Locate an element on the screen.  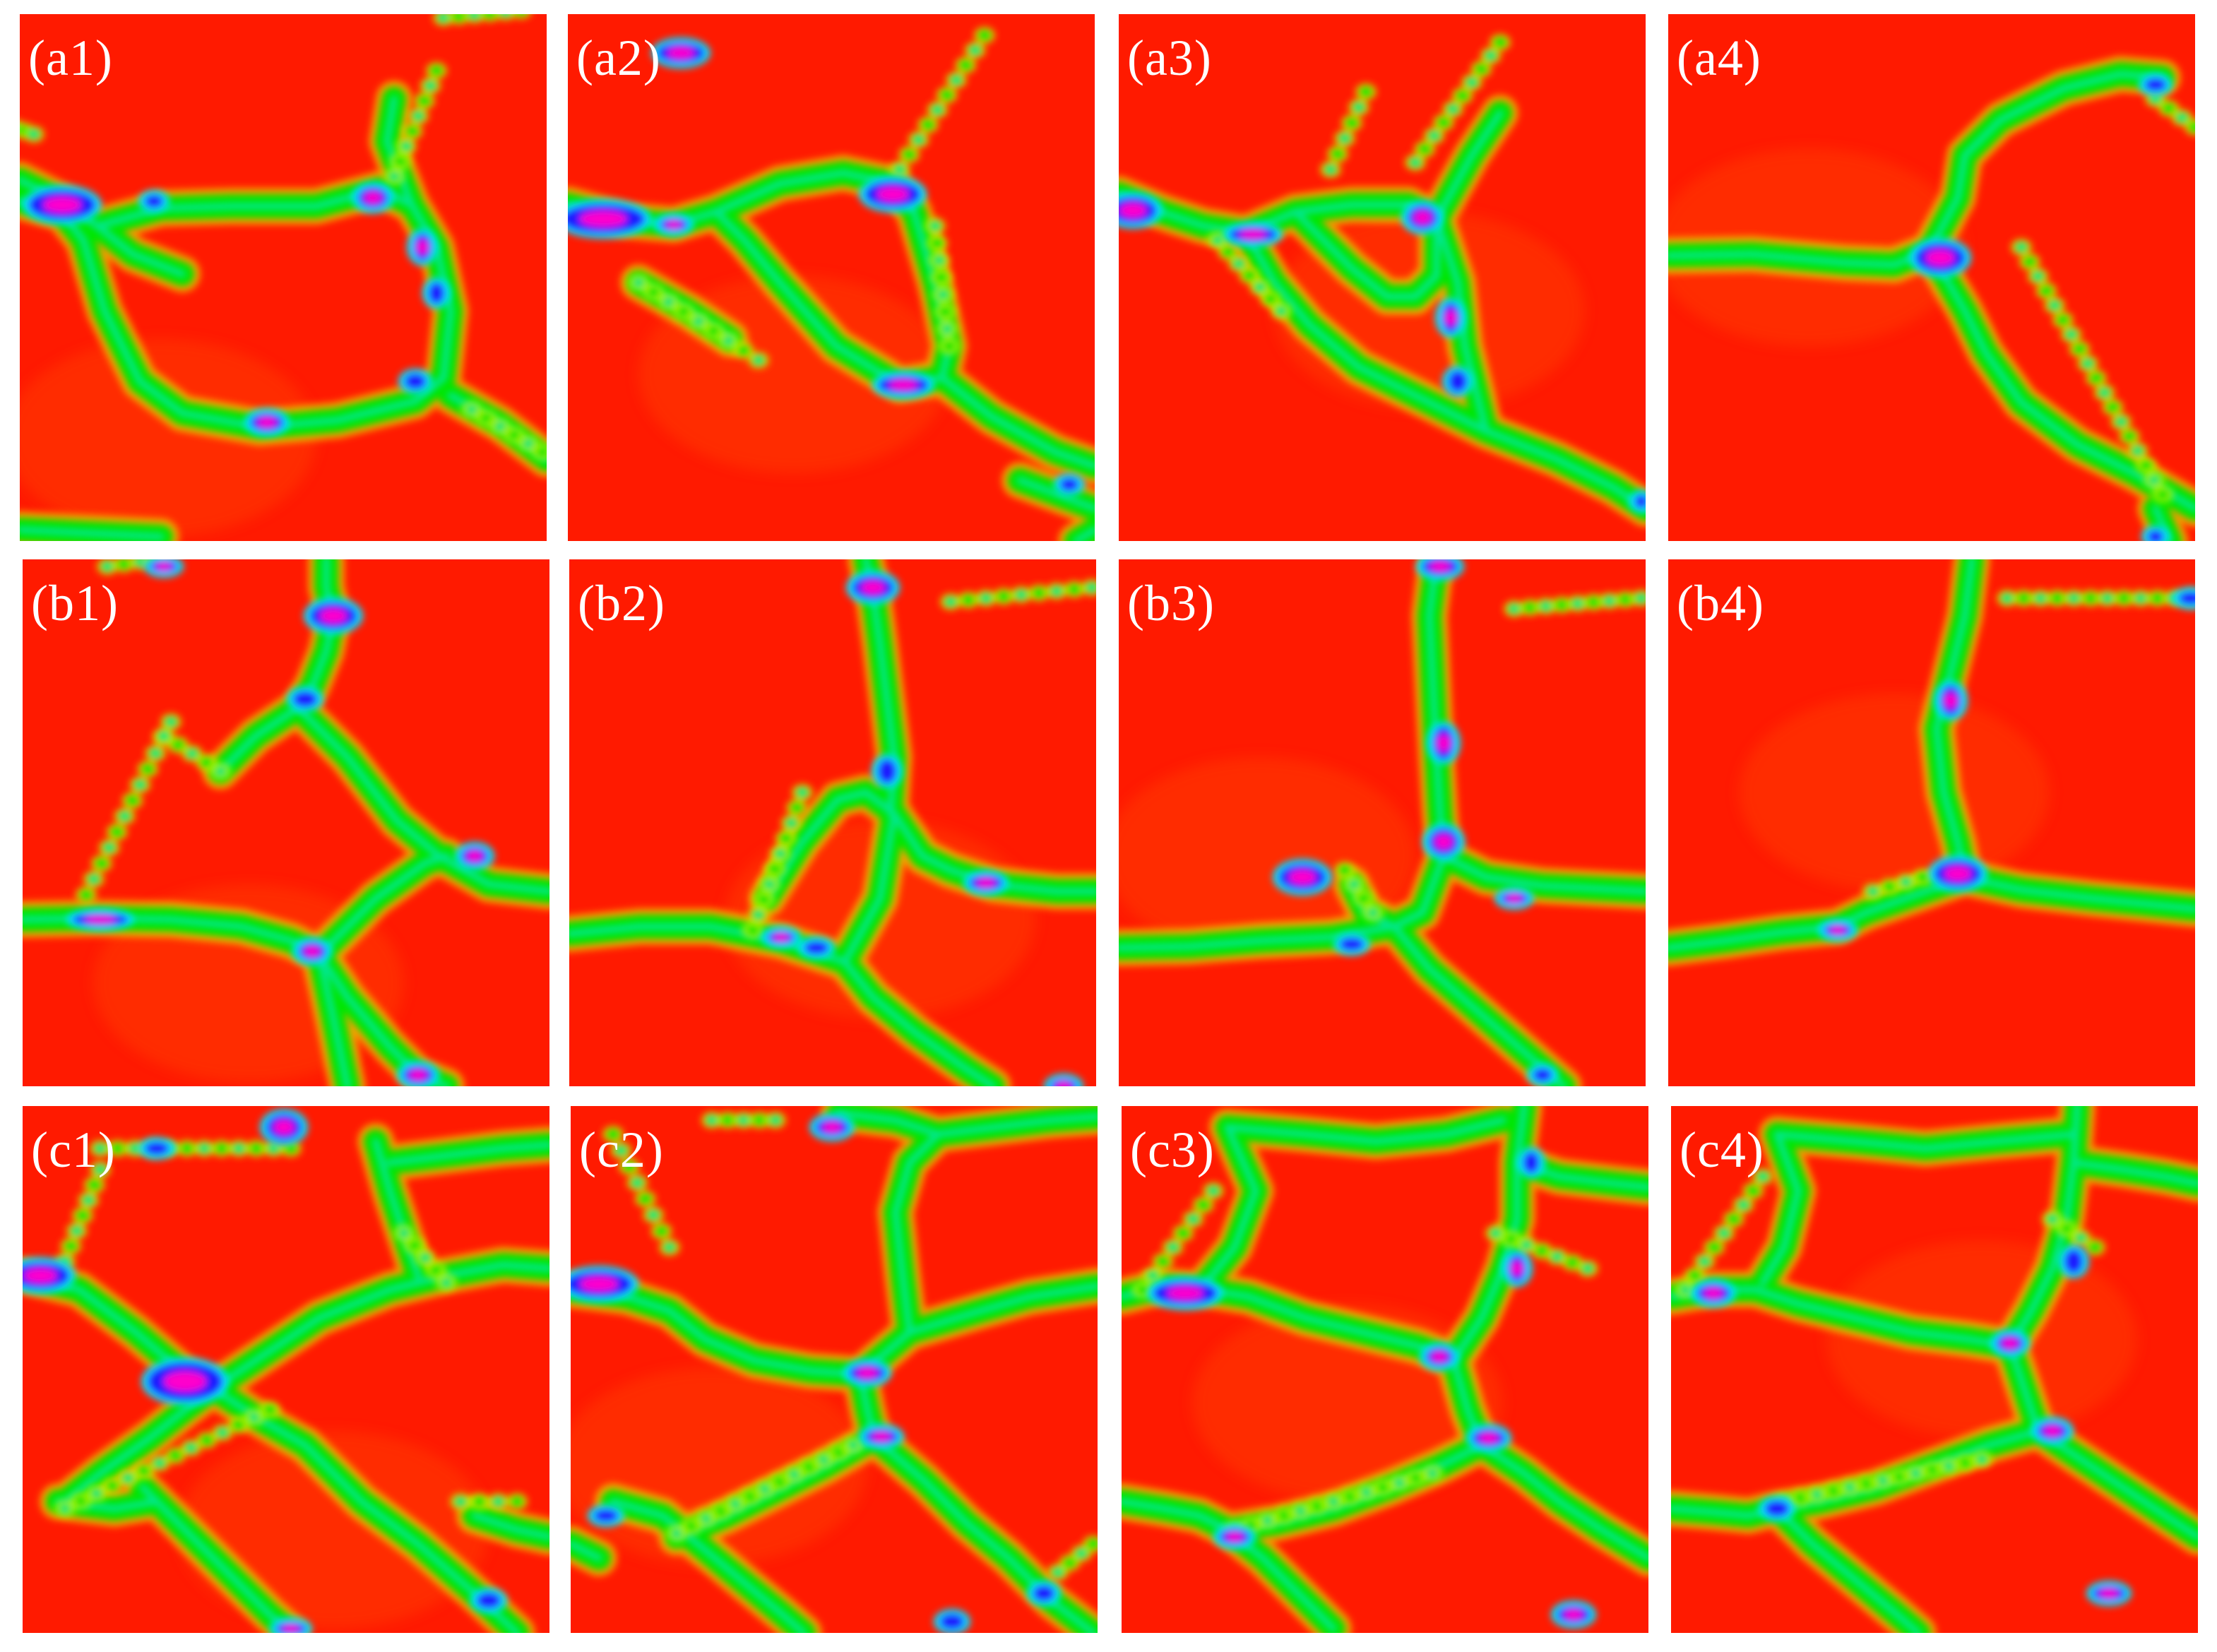
panel-a1: (a1) is located at coordinates (283, 277).